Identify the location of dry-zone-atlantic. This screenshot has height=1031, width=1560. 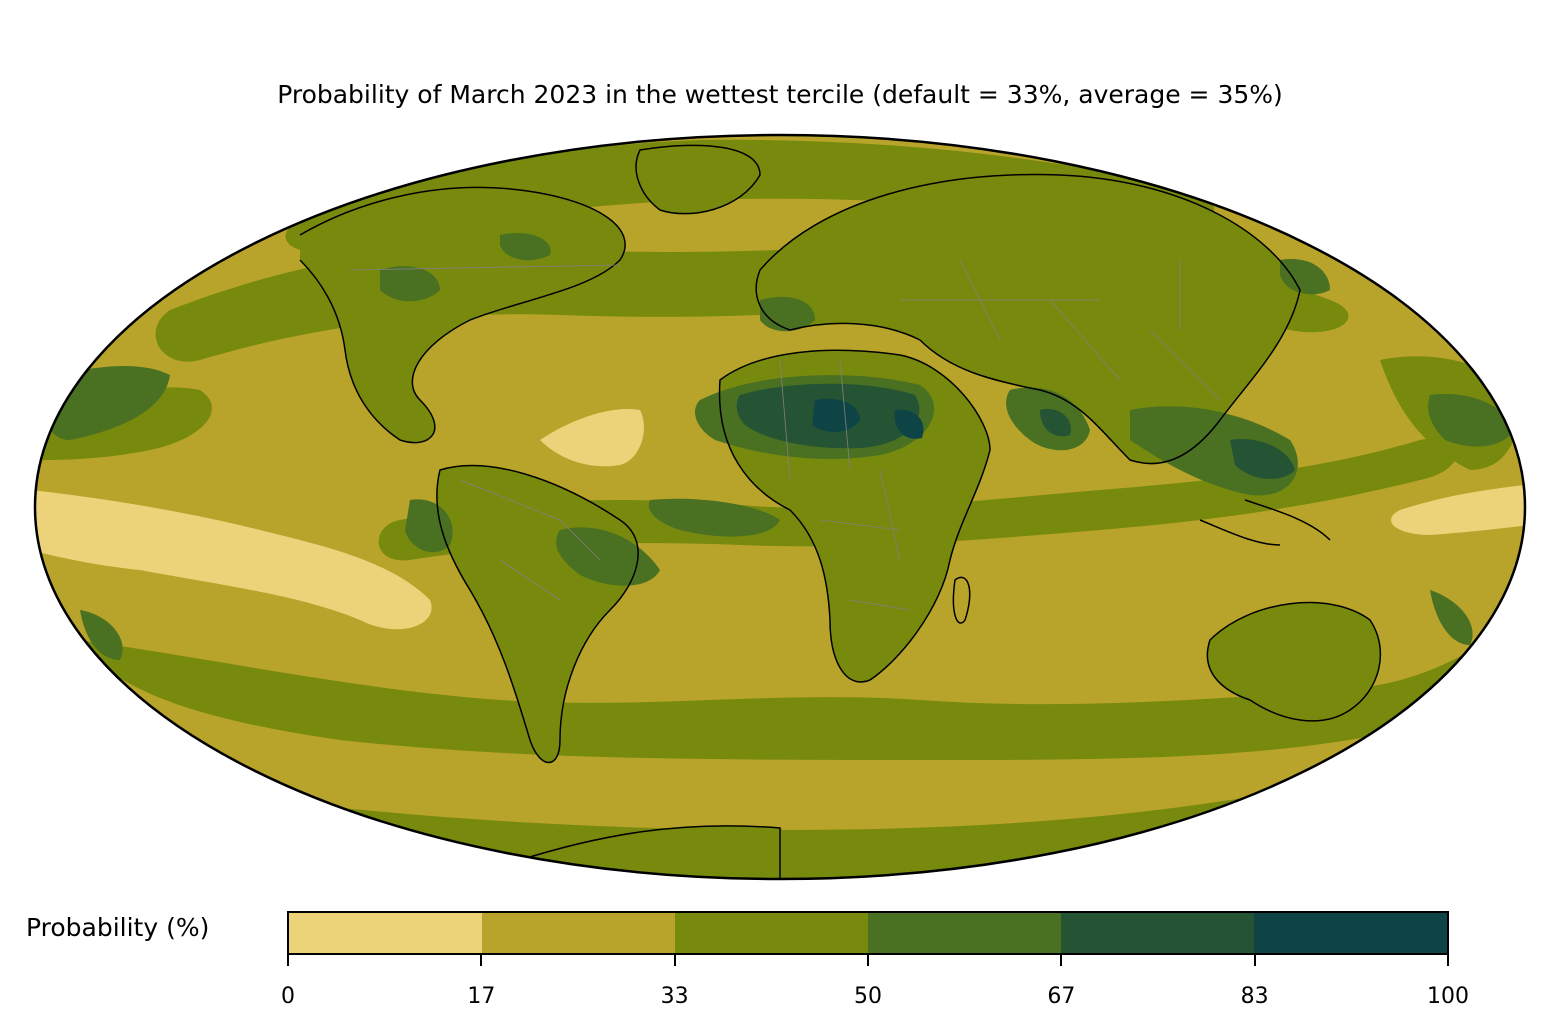
(592, 438).